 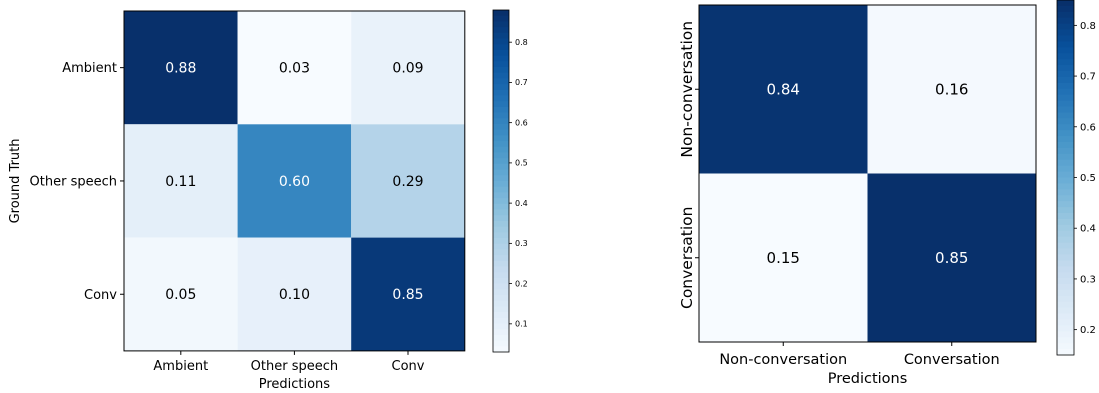 I want to click on cell-value-label: 0.11, so click(x=180, y=182).